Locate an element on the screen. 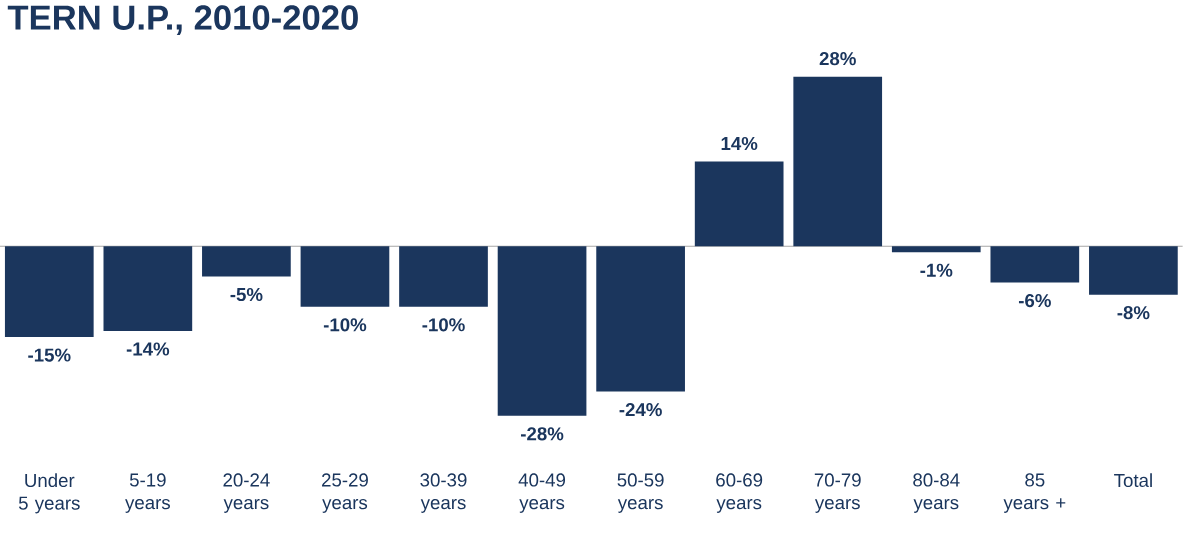 This screenshot has width=1183, height=546. x-tick-label: 70-79 years is located at coordinates (837, 493).